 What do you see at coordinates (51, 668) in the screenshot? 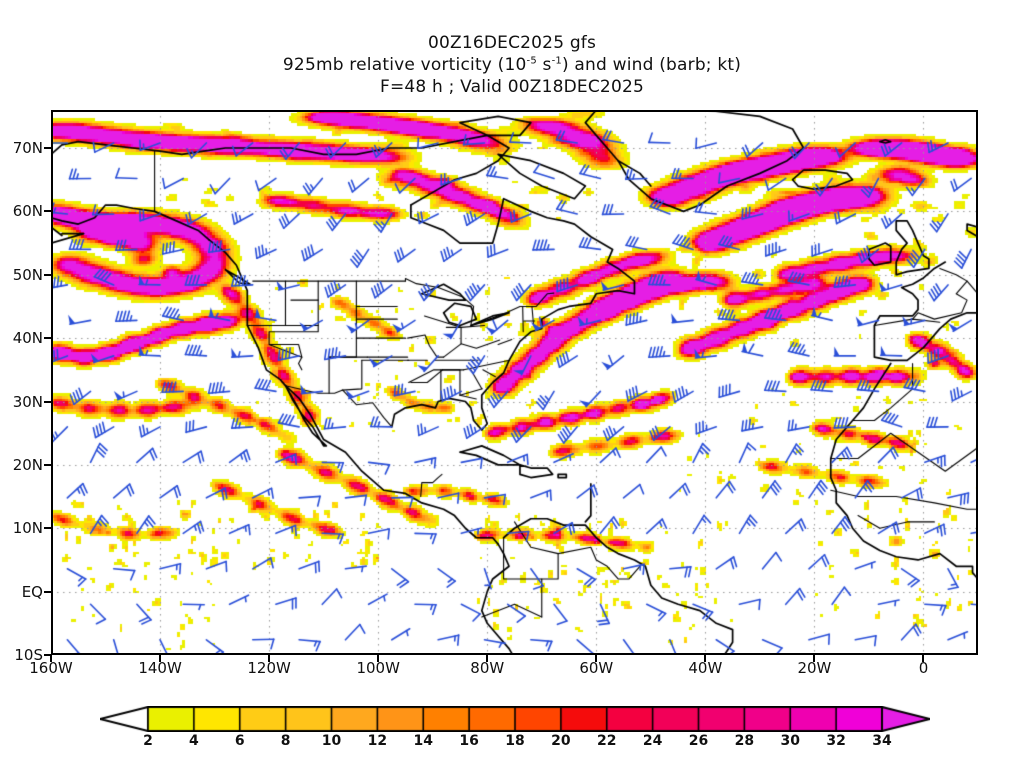
I see `longitude-tick-label-160W: 160W` at bounding box center [51, 668].